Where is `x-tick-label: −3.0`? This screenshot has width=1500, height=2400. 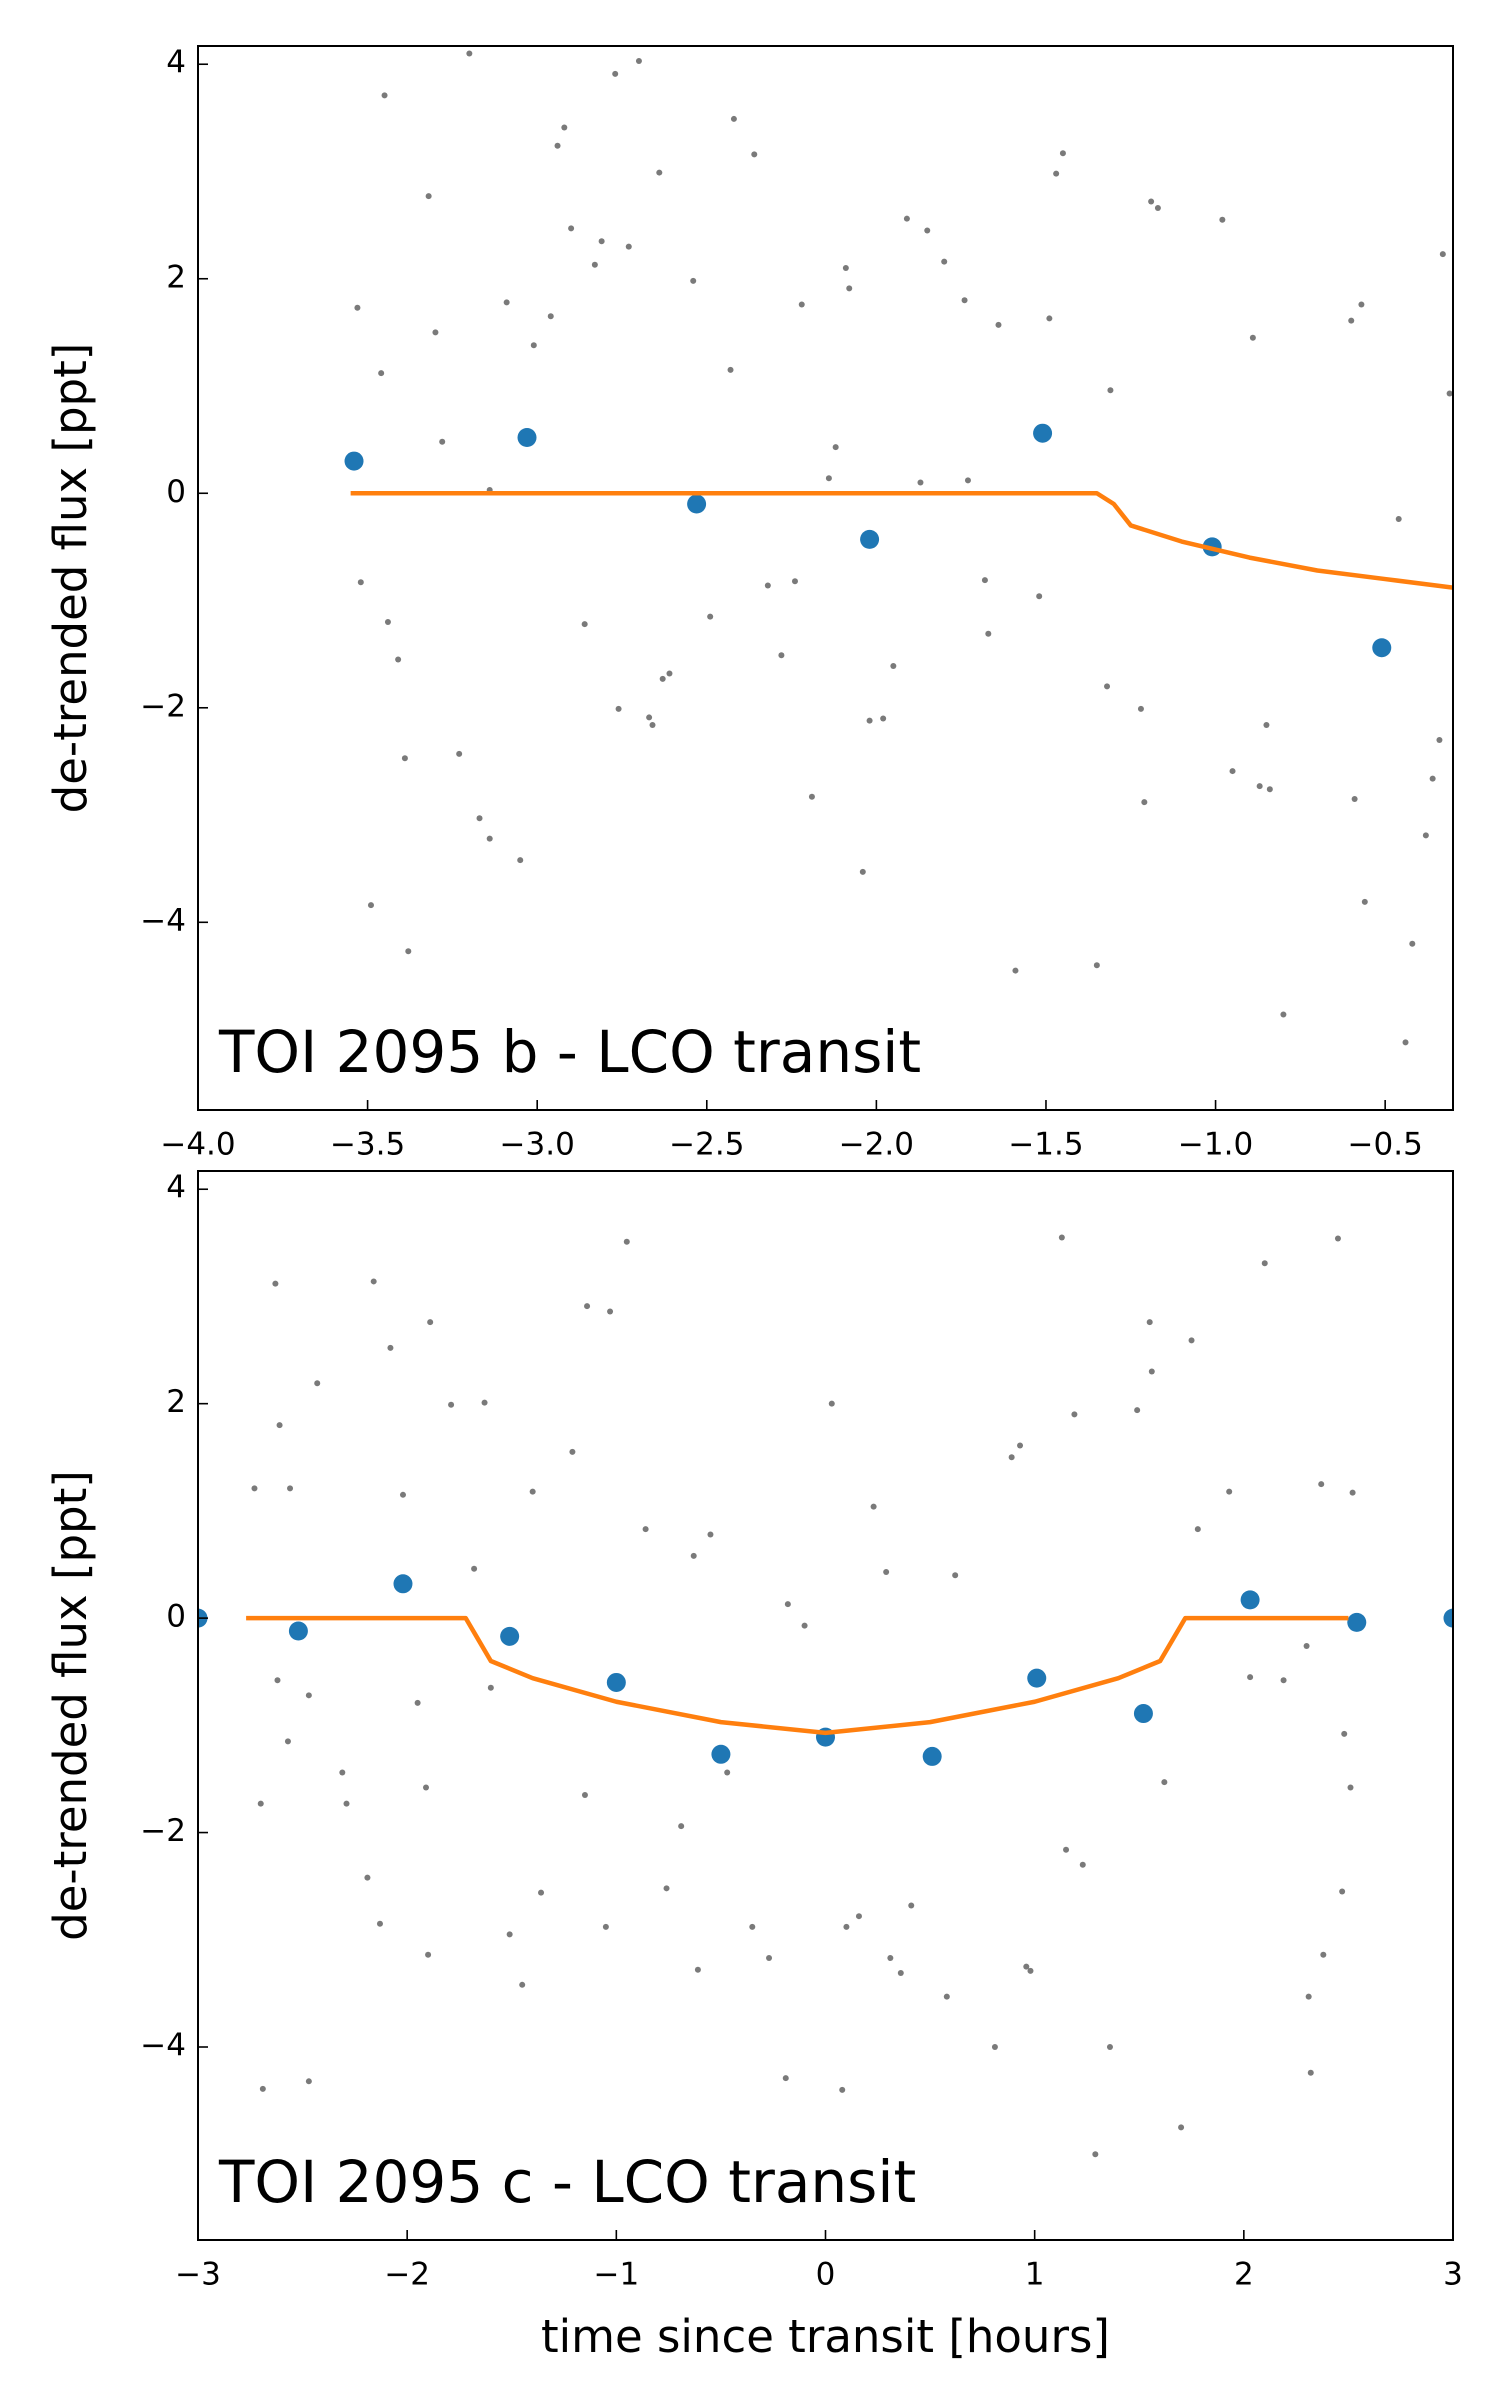 x-tick-label: −3.0 is located at coordinates (537, 1145).